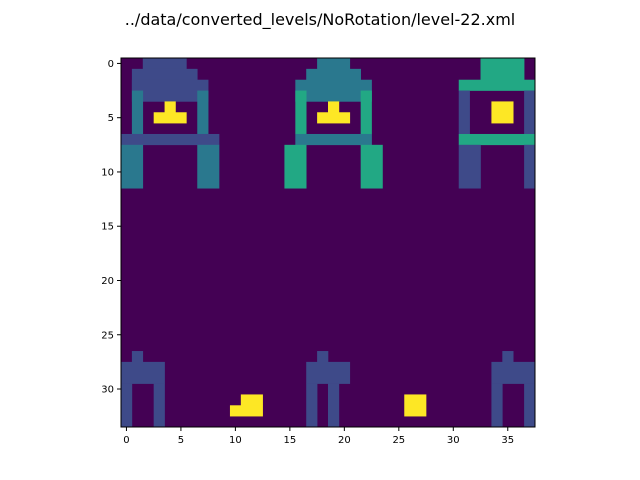 The height and width of the screenshot is (480, 640). I want to click on y-tick-label: 25, so click(107, 335).